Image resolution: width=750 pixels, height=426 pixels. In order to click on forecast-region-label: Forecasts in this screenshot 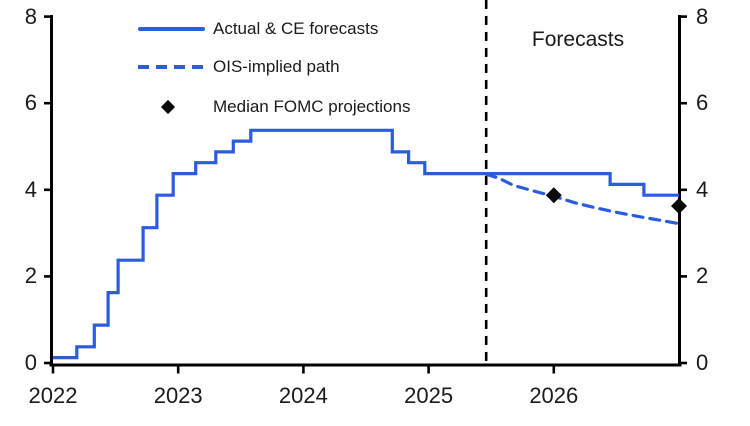, I will do `click(578, 39)`.